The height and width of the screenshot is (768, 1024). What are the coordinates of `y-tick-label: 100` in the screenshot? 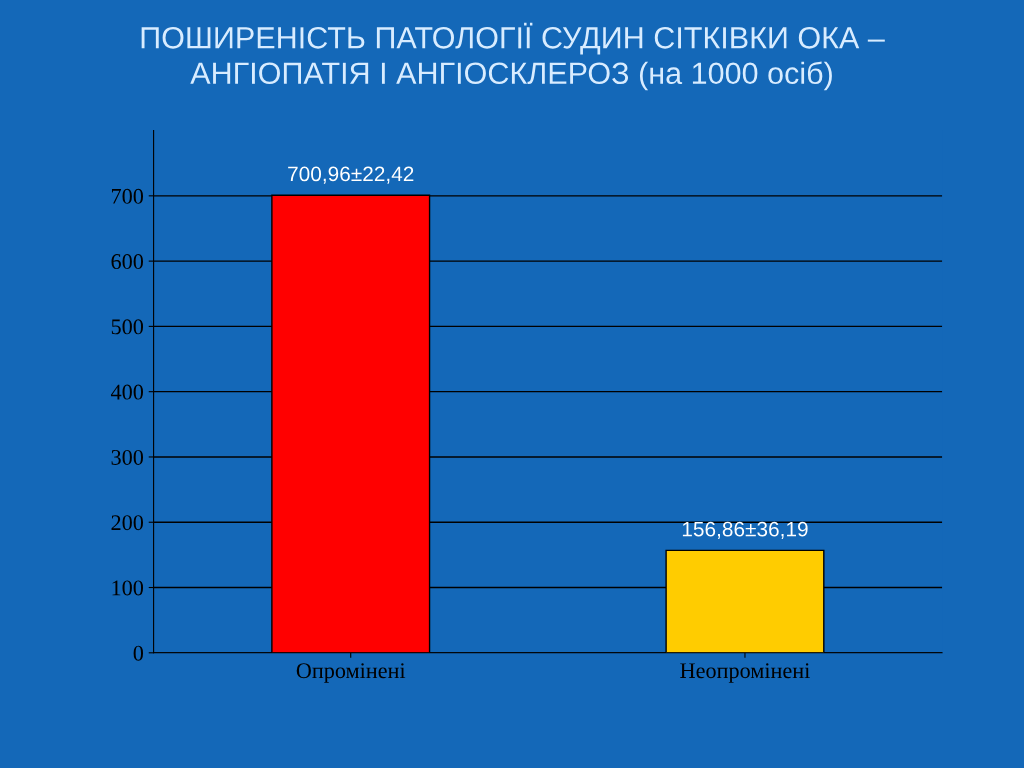 It's located at (128, 588).